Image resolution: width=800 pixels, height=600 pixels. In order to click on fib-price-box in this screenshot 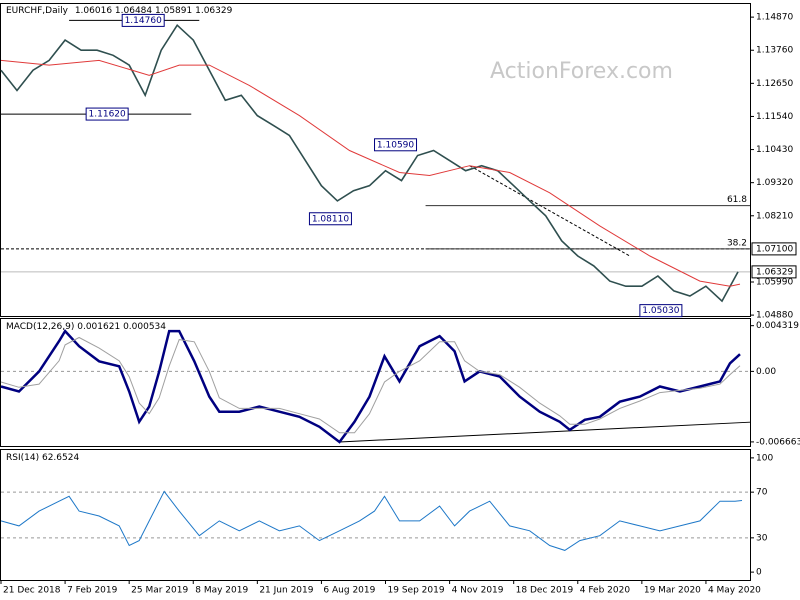, I will do `click(774, 249)`.